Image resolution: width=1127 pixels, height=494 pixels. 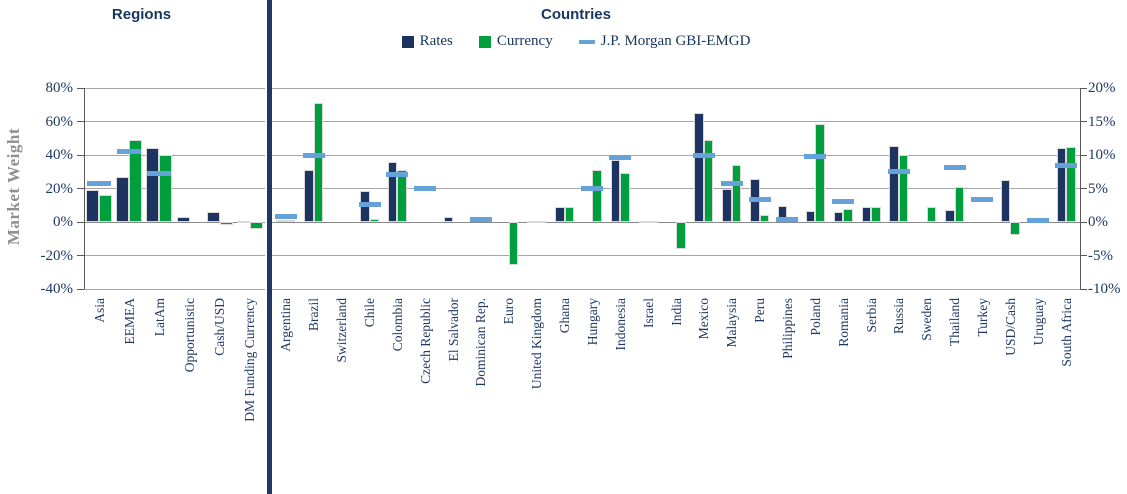 I want to click on y-tick-label: 80%, so click(x=59, y=88).